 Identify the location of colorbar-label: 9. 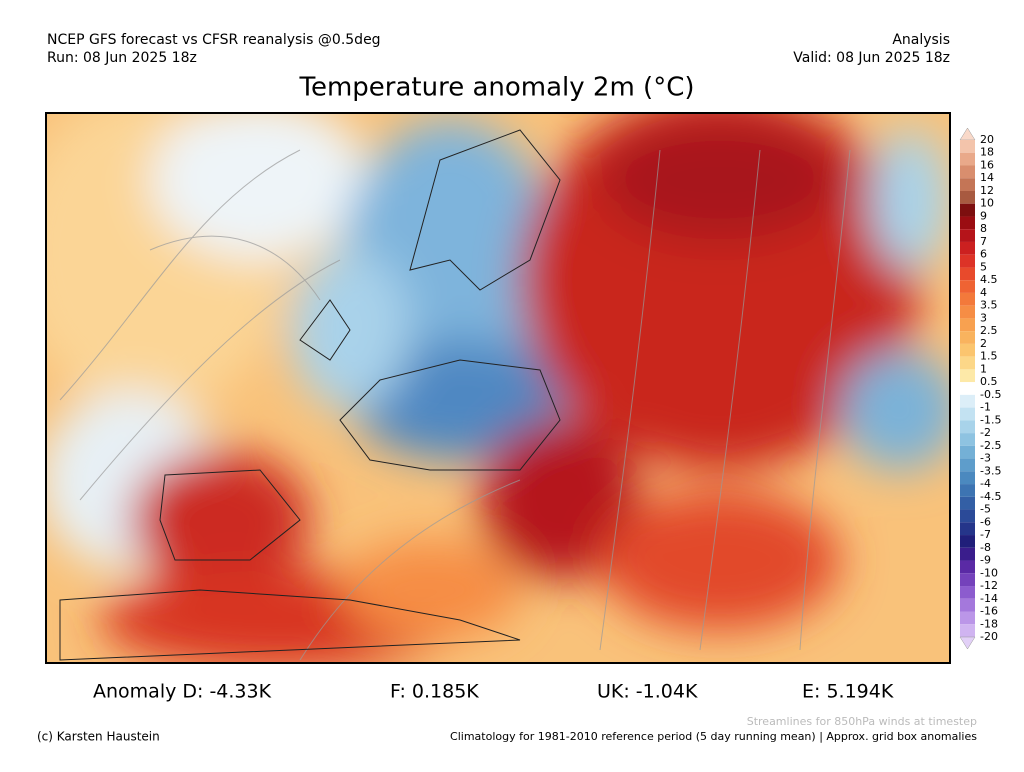
(983, 215).